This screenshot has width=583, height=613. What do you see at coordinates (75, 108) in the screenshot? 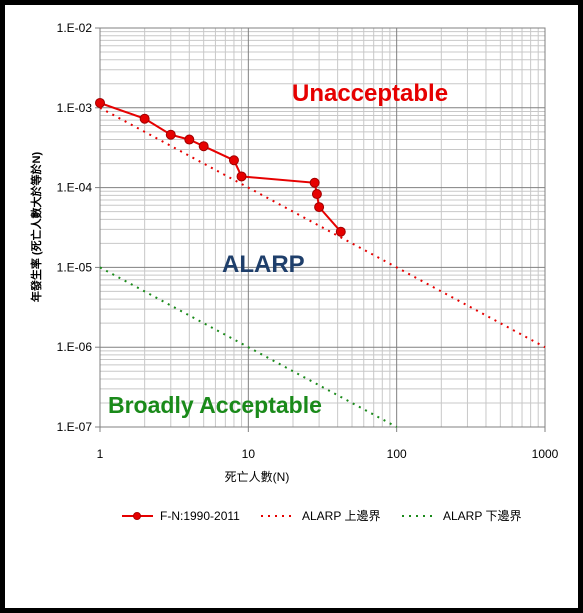
I see `y-tick-label: 1.E-03` at bounding box center [75, 108].